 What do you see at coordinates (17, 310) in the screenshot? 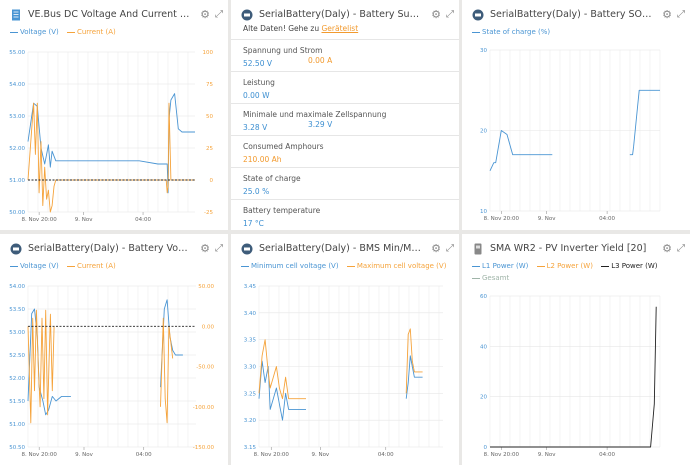
I see `y-tick-label: 53.50` at bounding box center [17, 310].